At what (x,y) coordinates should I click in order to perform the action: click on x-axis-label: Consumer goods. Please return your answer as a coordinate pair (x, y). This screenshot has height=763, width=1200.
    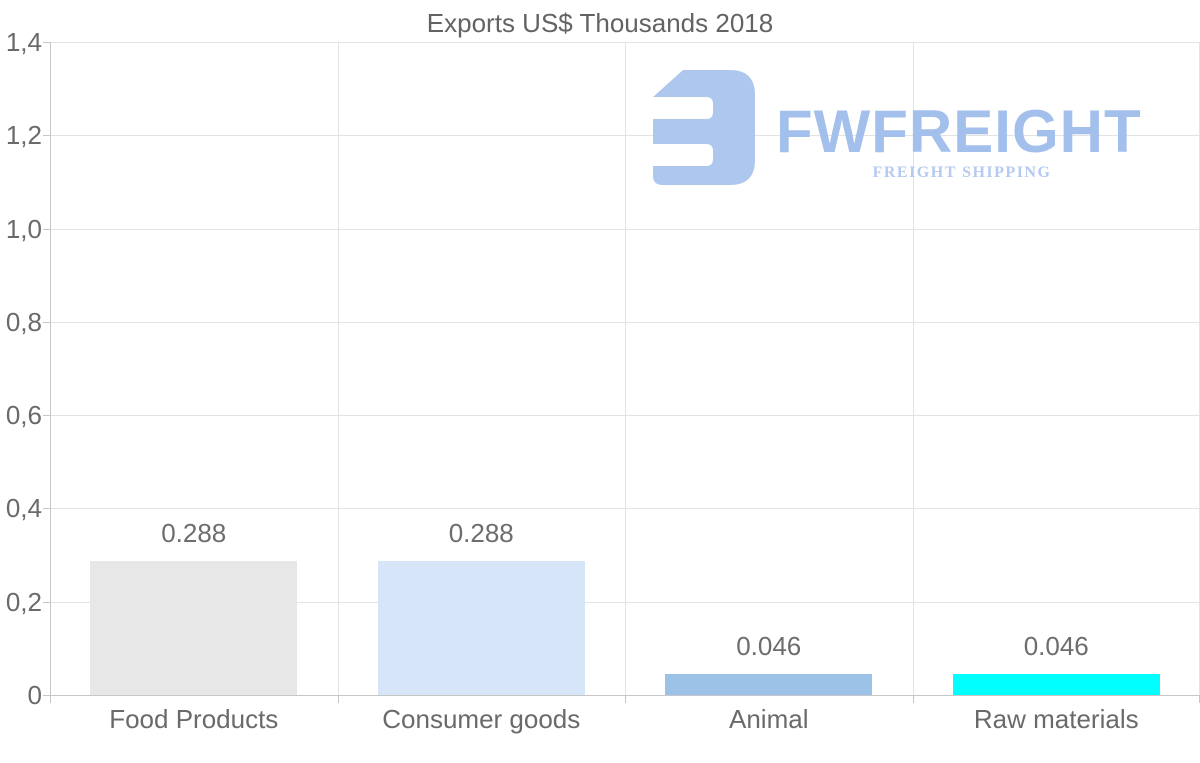
    Looking at the image, I should click on (481, 719).